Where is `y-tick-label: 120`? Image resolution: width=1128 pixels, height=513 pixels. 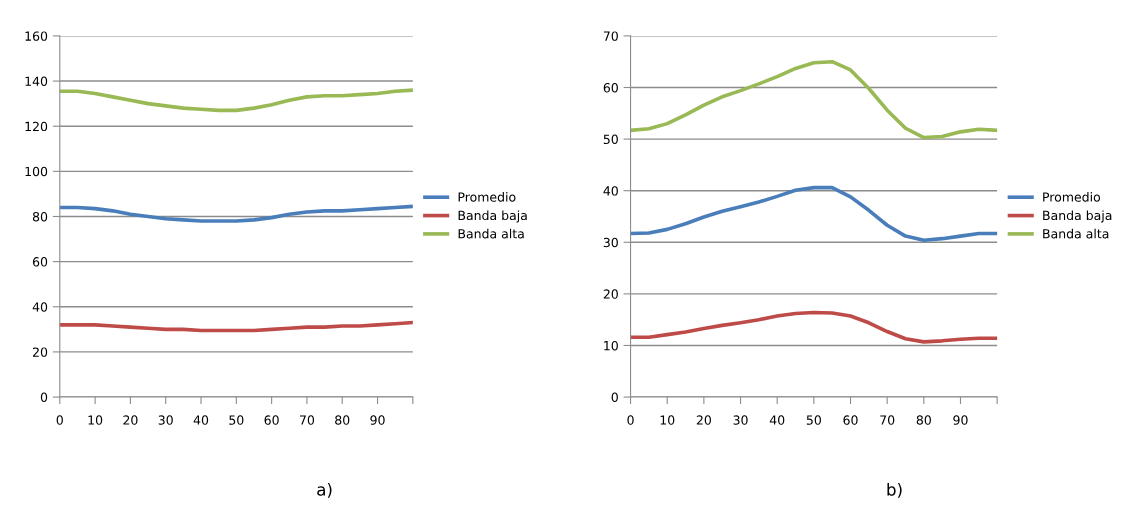
y-tick-label: 120 is located at coordinates (36, 126).